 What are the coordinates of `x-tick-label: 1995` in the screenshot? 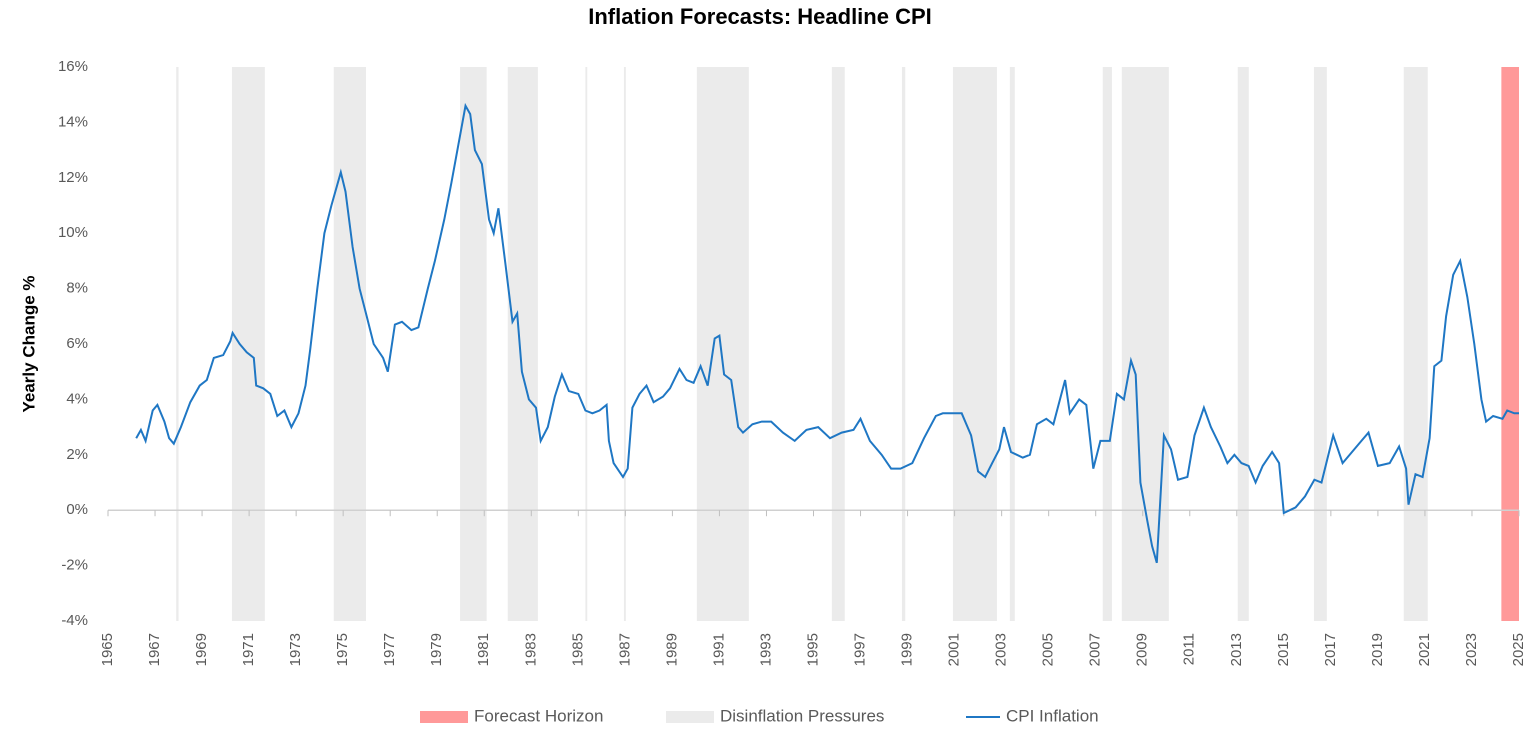 It's located at (812, 649).